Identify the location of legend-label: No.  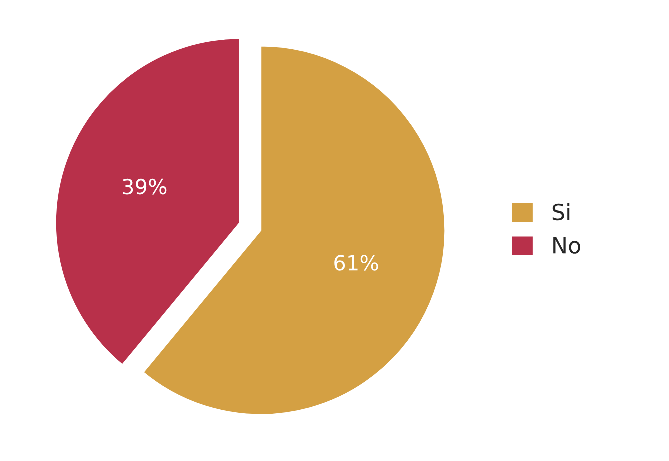
(567, 245).